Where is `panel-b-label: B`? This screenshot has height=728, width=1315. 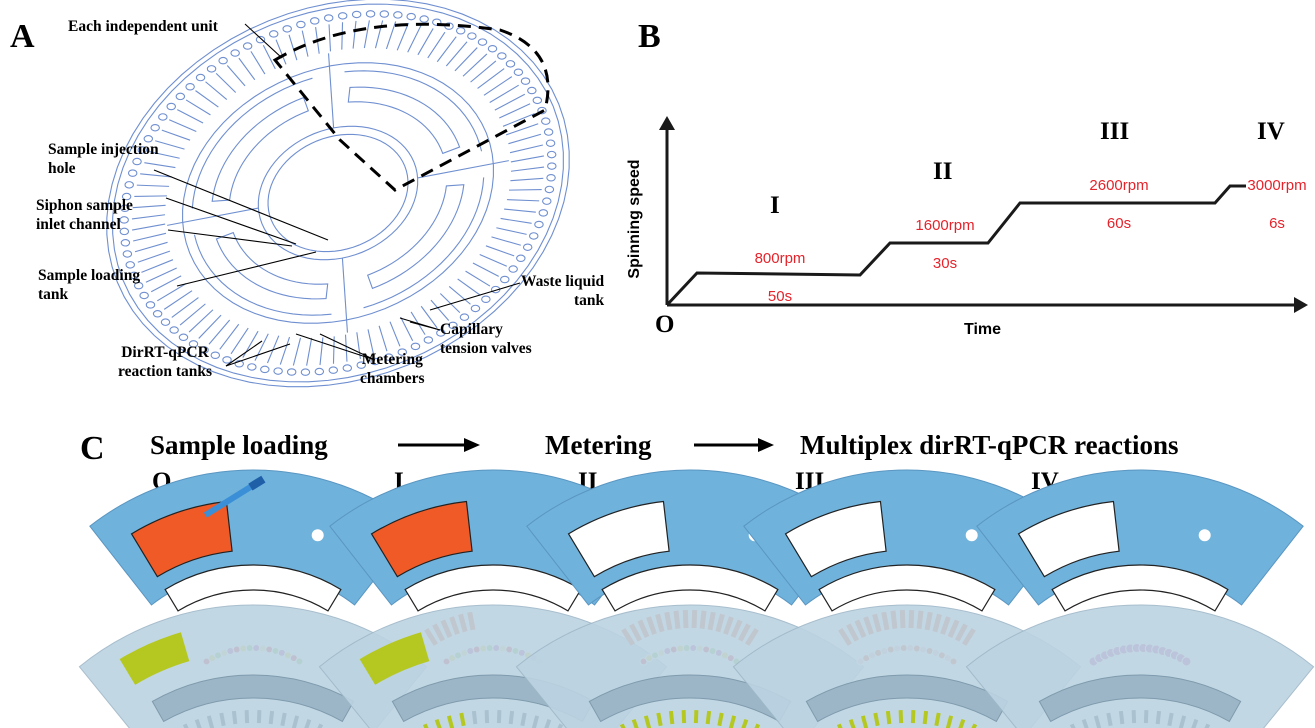
panel-b-label: B is located at coordinates (649, 36).